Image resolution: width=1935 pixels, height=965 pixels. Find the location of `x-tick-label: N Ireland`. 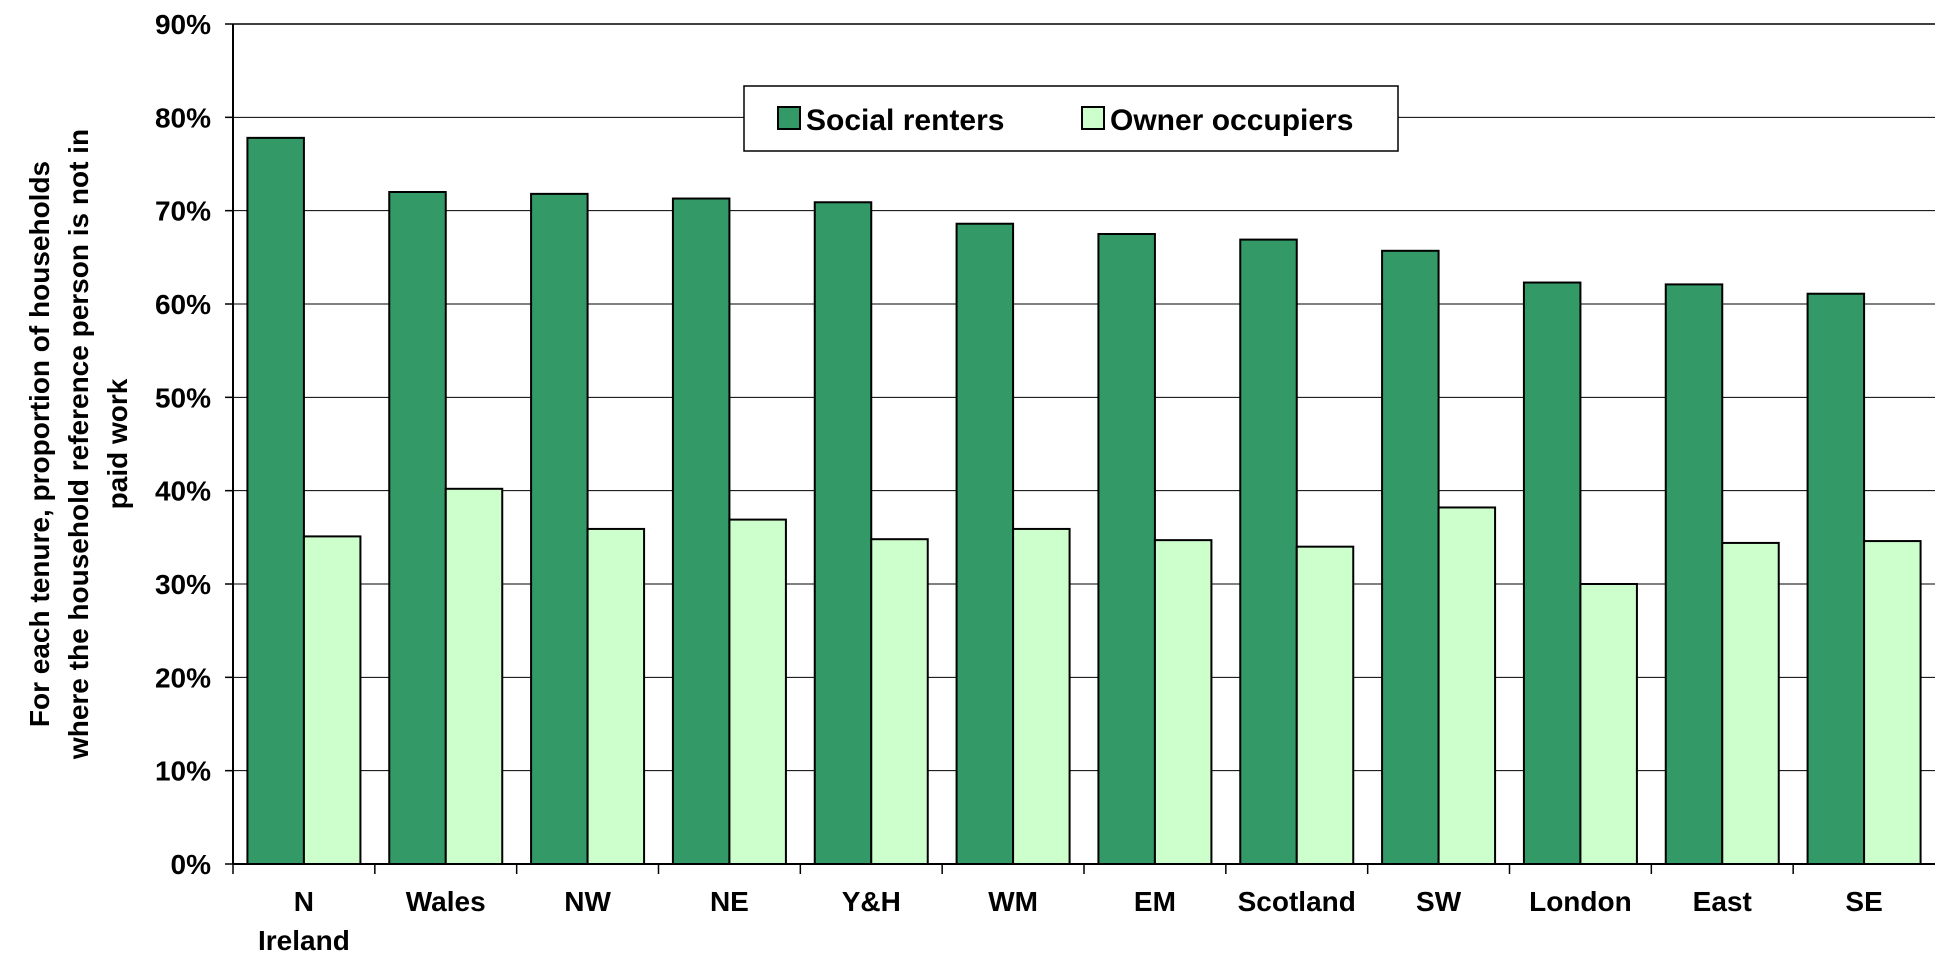

x-tick-label: N Ireland is located at coordinates (304, 921).